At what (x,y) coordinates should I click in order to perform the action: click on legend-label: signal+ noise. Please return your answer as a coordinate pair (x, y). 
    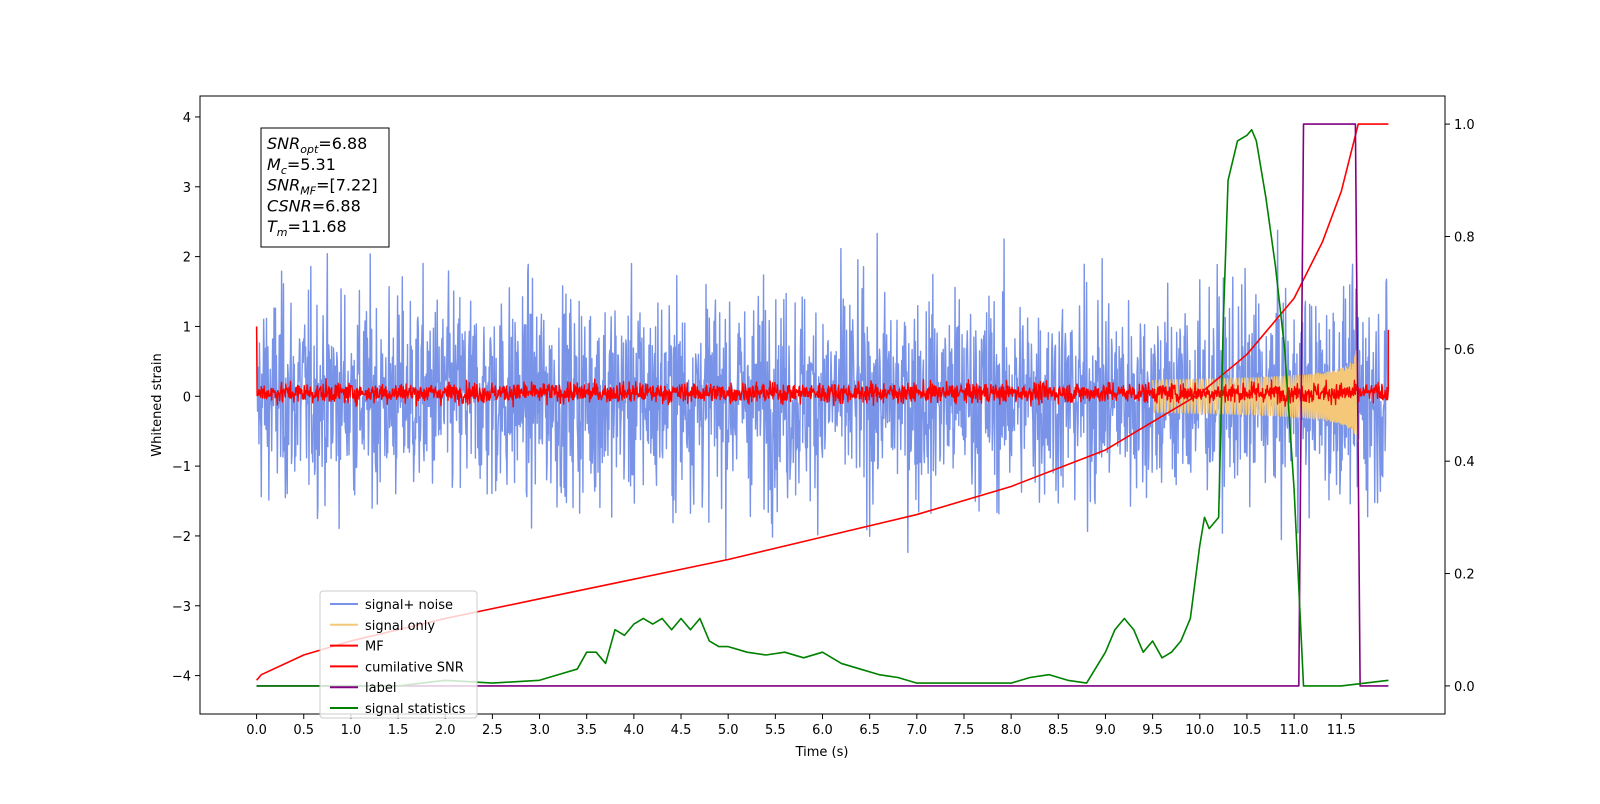
    Looking at the image, I should click on (409, 605).